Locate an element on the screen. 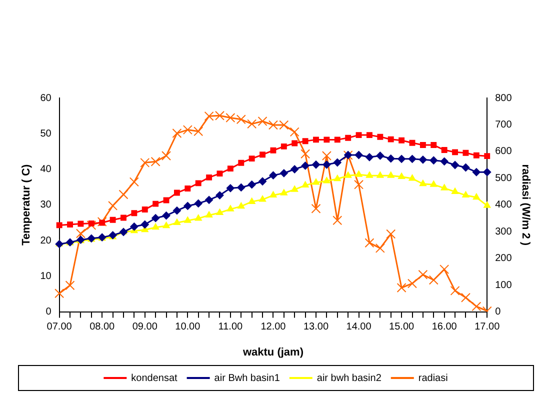 Image resolution: width=552 pixels, height=405 pixels. y-tick-label: 50 is located at coordinates (46, 134).